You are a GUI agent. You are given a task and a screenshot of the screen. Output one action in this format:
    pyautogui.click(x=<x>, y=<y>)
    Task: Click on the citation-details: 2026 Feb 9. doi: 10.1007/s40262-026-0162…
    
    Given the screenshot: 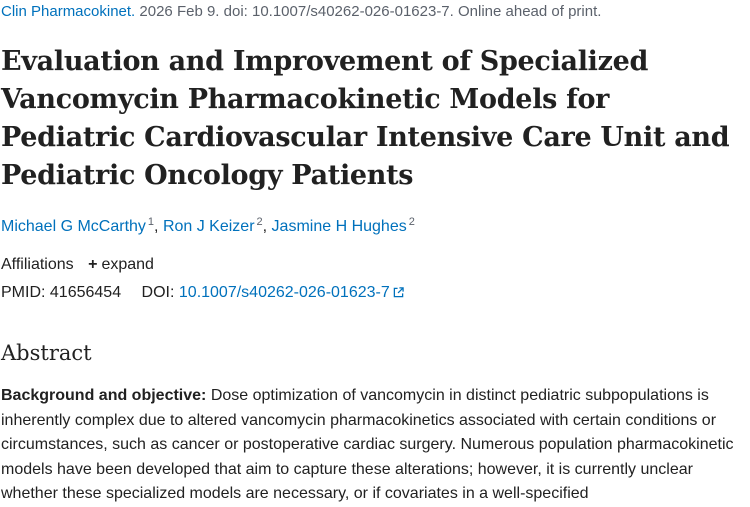 What is the action you would take?
    pyautogui.click(x=370, y=11)
    